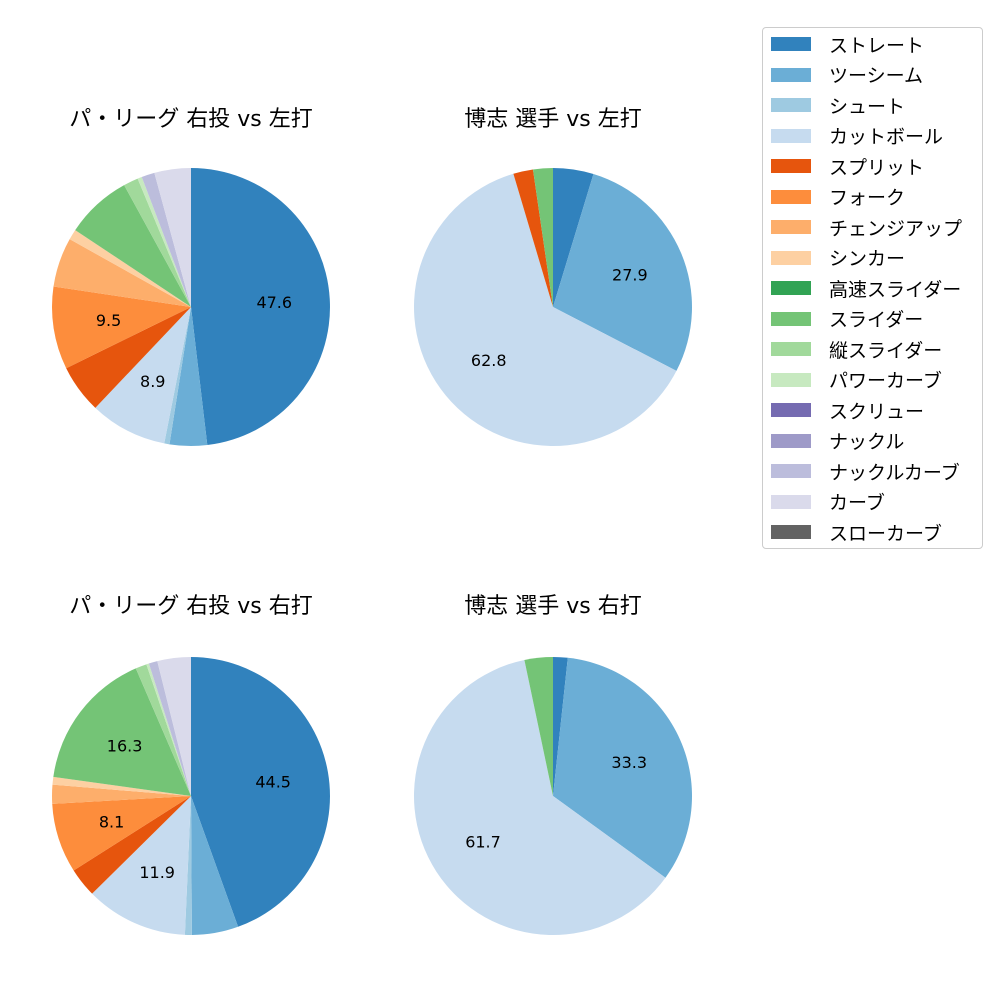 Image resolution: width=1000 pixels, height=1004 pixels. What do you see at coordinates (489, 360) in the screenshot?
I see `pie-2-data-label: 62.8` at bounding box center [489, 360].